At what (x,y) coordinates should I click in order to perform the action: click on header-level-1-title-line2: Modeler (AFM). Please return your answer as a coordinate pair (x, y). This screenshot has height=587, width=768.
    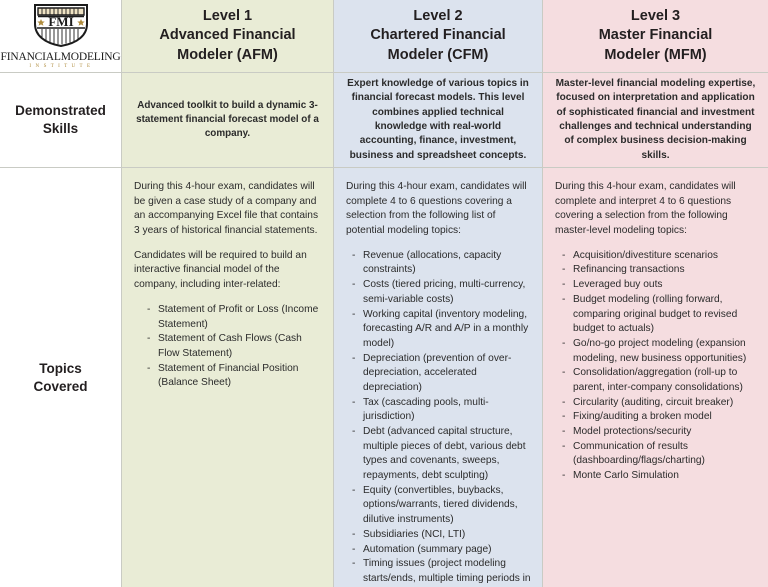
    Looking at the image, I should click on (227, 54).